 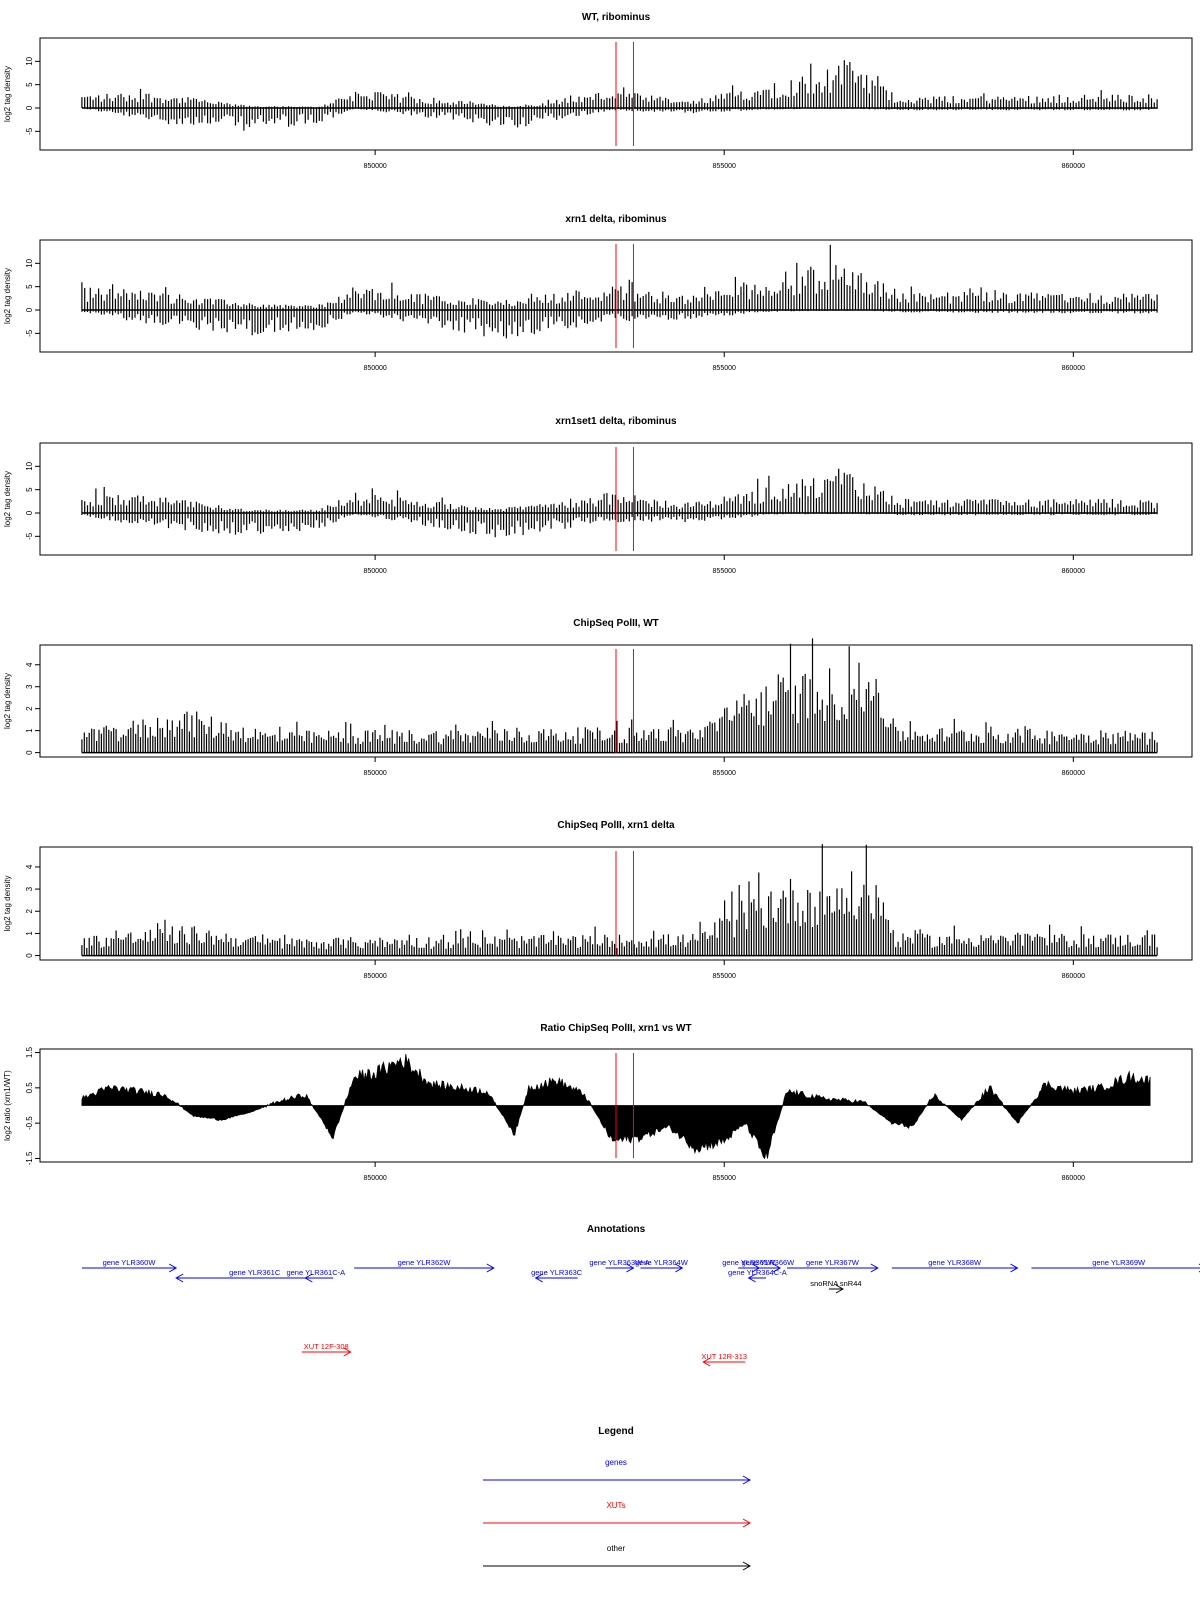 What do you see at coordinates (29, 1123) in the screenshot?
I see `y-tick-label: -0.5` at bounding box center [29, 1123].